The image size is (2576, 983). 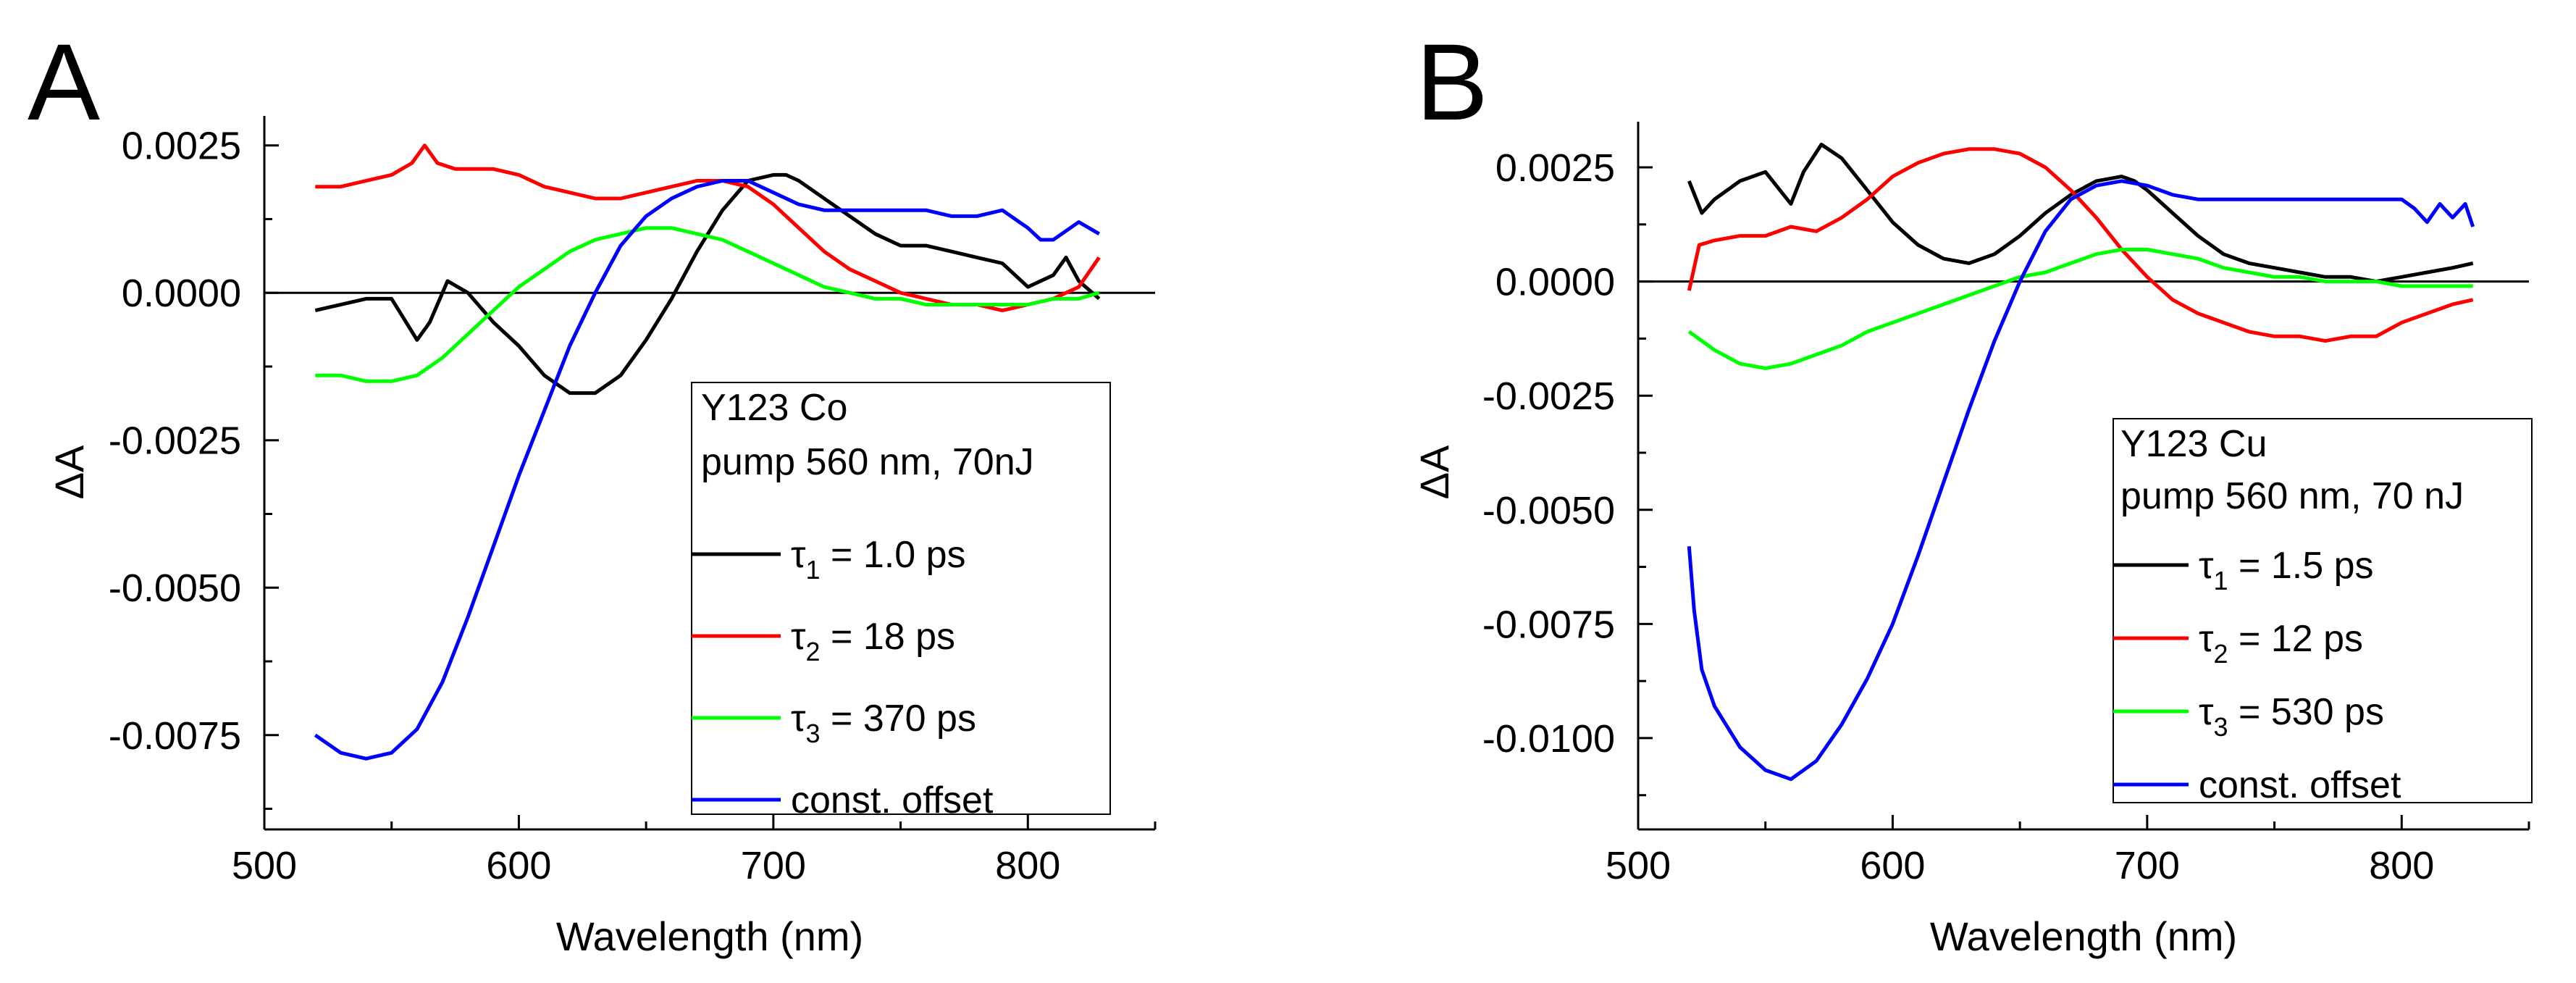 I want to click on legend-title-line: Y123 Co, so click(x=774, y=408).